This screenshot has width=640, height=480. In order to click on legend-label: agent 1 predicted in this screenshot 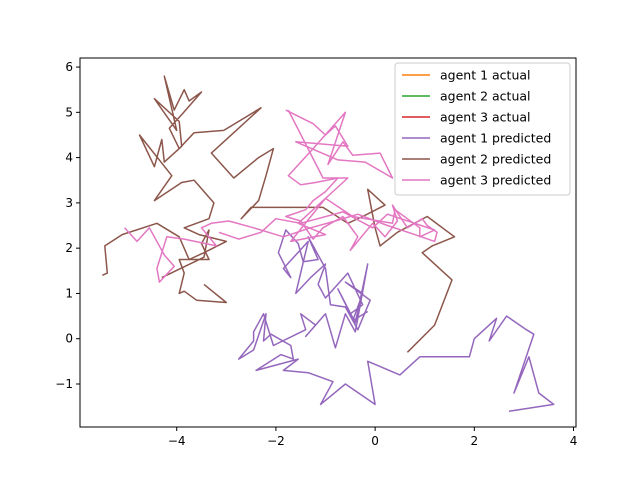, I will do `click(495, 138)`.